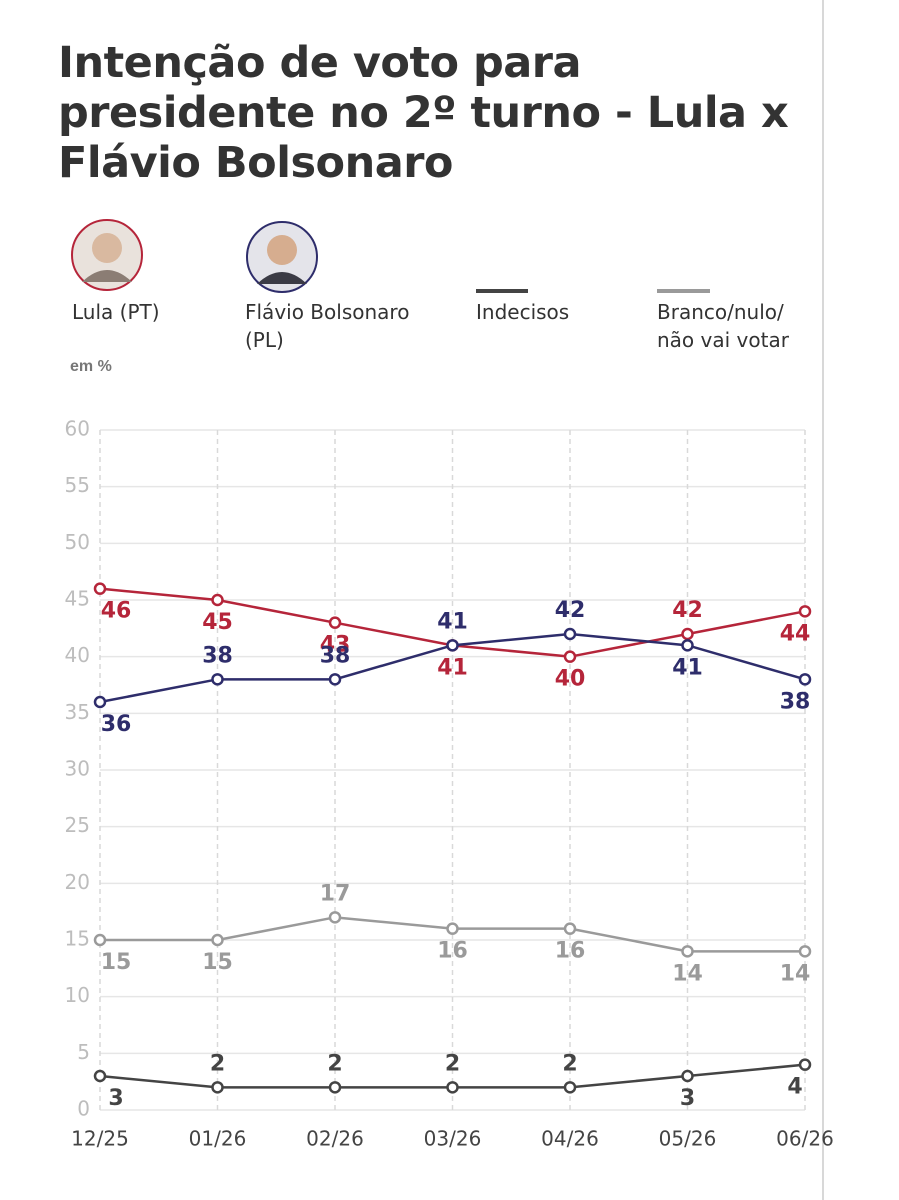 The height and width of the screenshot is (1200, 899). Describe the element at coordinates (77, 939) in the screenshot. I see `y-tick-label: 15` at that location.